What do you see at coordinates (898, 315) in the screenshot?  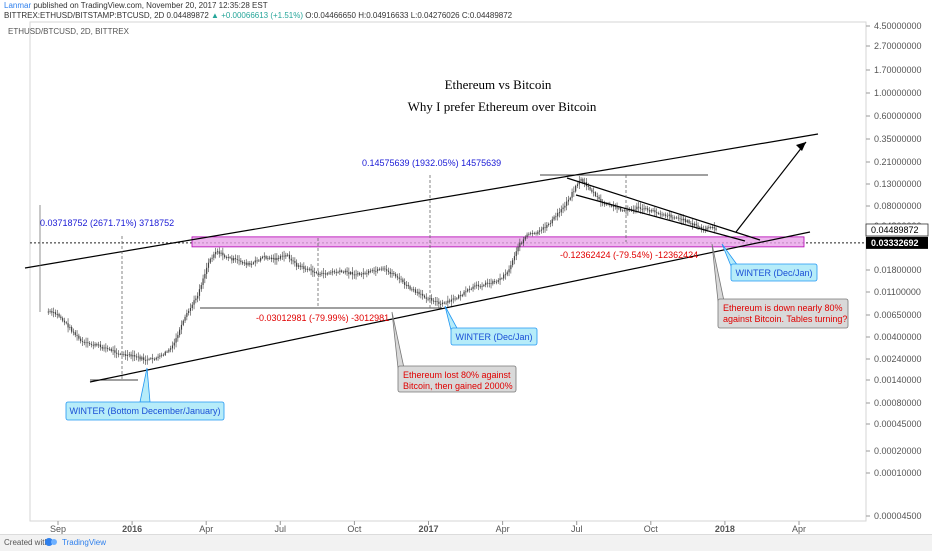 I see `y-tick-label: 0.00650000` at bounding box center [898, 315].